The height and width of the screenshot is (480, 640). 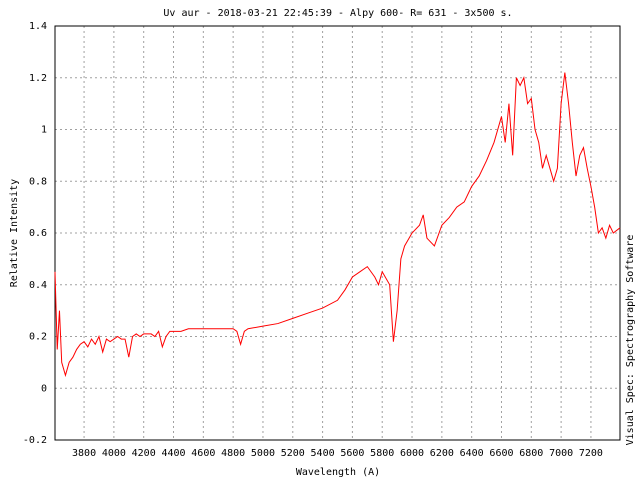 I want to click on x-tick-label: 5800, so click(x=382, y=453).